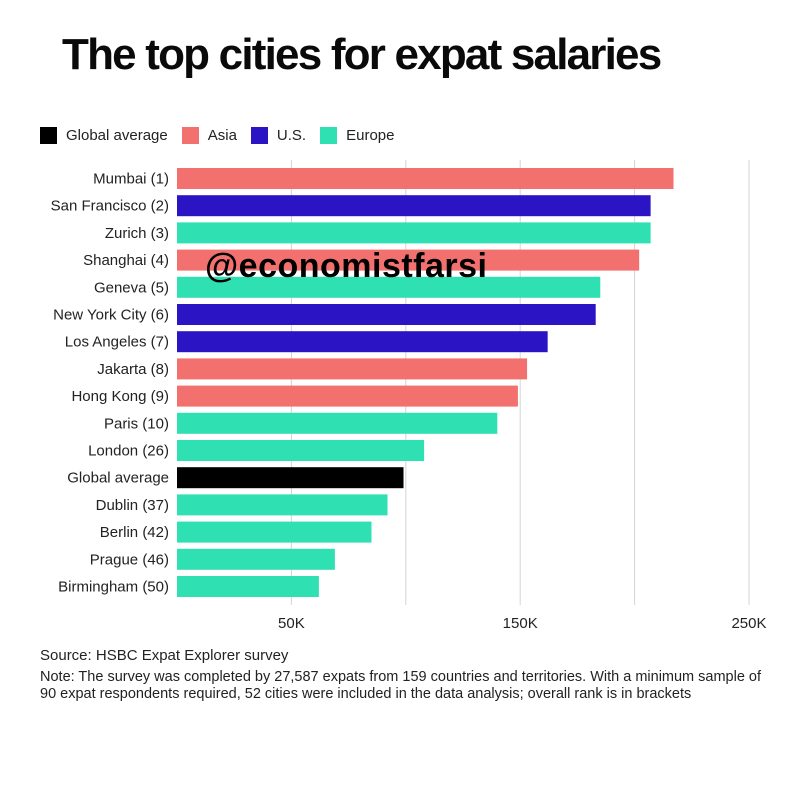  I want to click on legend-item-europe: Europe, so click(357, 135).